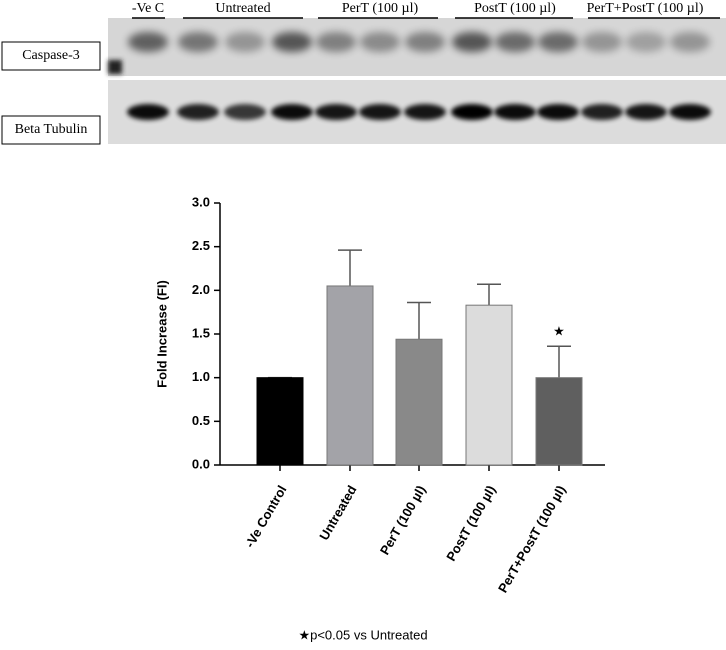  Describe the element at coordinates (532, 539) in the screenshot. I see `x-tick-label: PerT+PostT (100 µl)` at that location.